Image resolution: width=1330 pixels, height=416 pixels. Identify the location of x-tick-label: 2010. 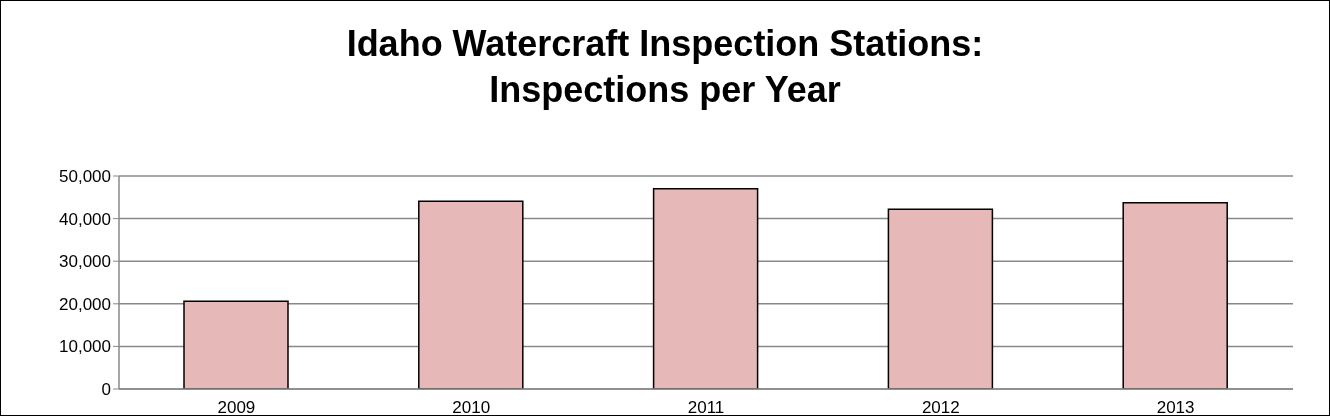
(471, 407).